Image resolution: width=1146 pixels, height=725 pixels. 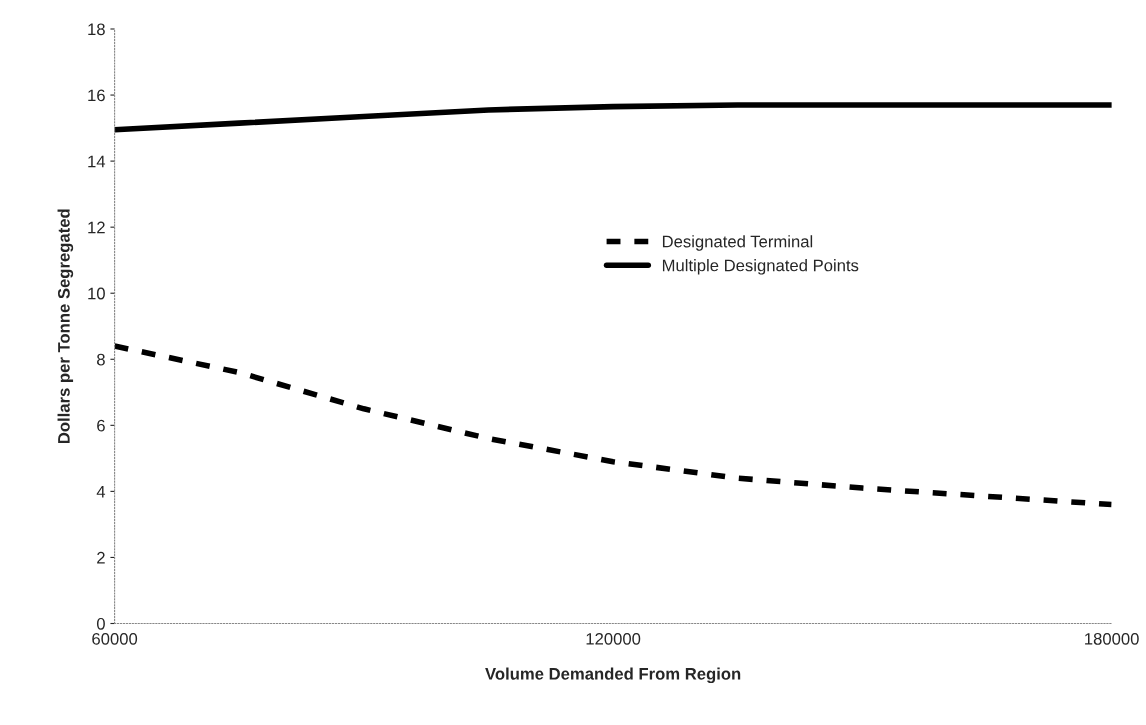 What do you see at coordinates (101, 359) in the screenshot?
I see `y-tick-label: 8` at bounding box center [101, 359].